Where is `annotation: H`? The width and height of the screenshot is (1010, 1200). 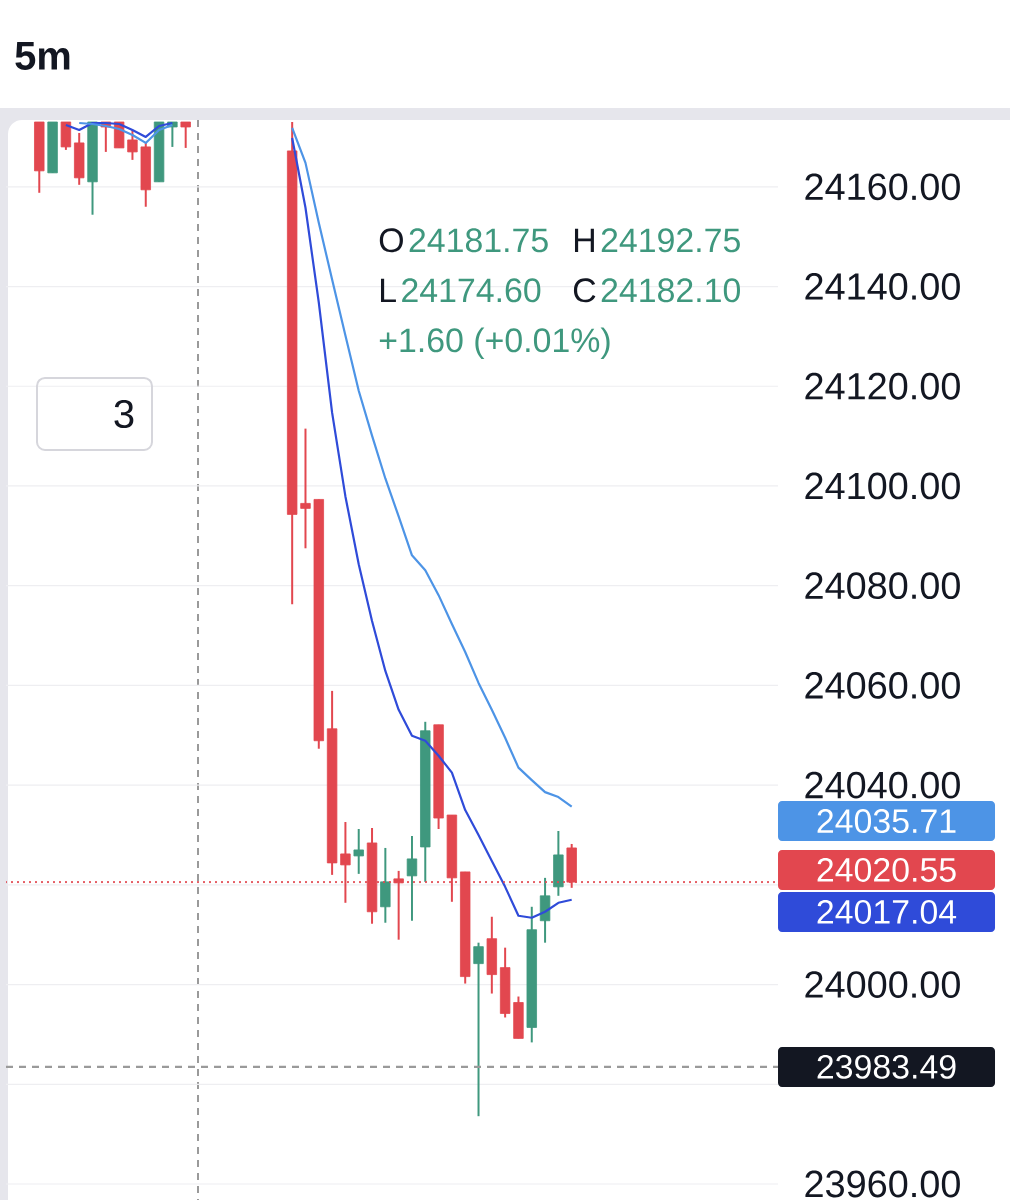
annotation: H is located at coordinates (584, 240).